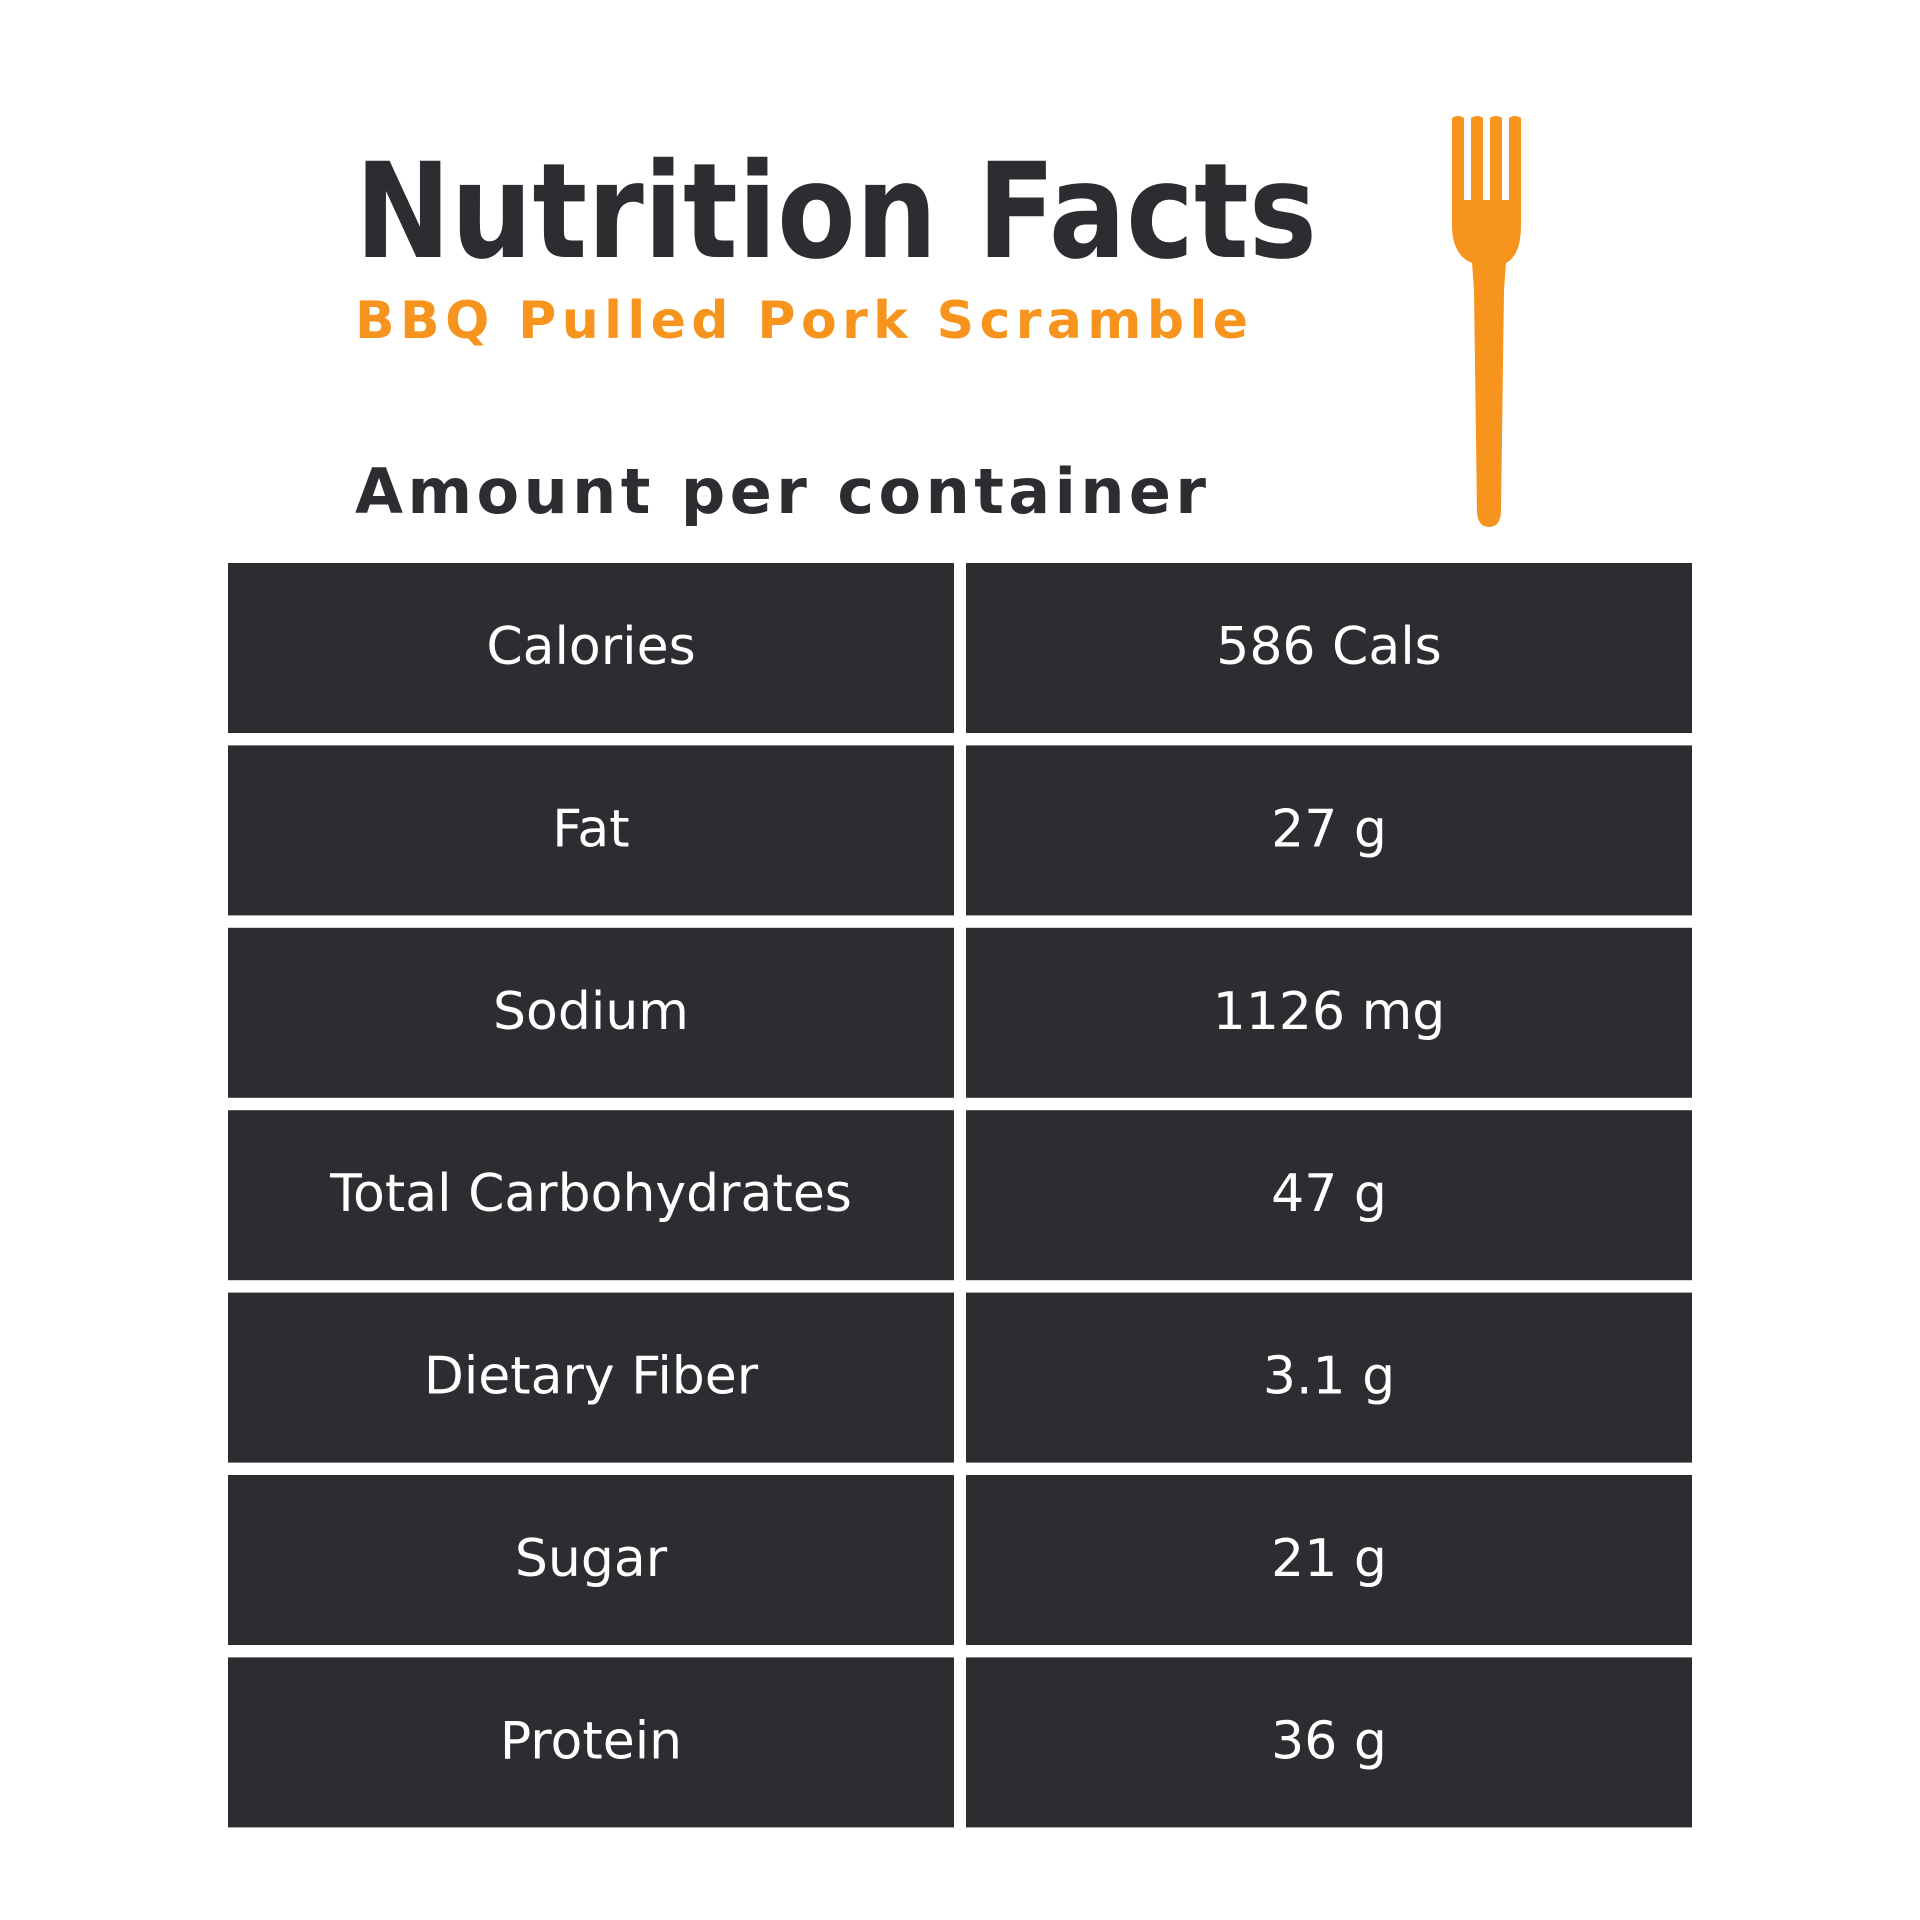  I want to click on nutrient-amount: 3.1 g, so click(1329, 1377).